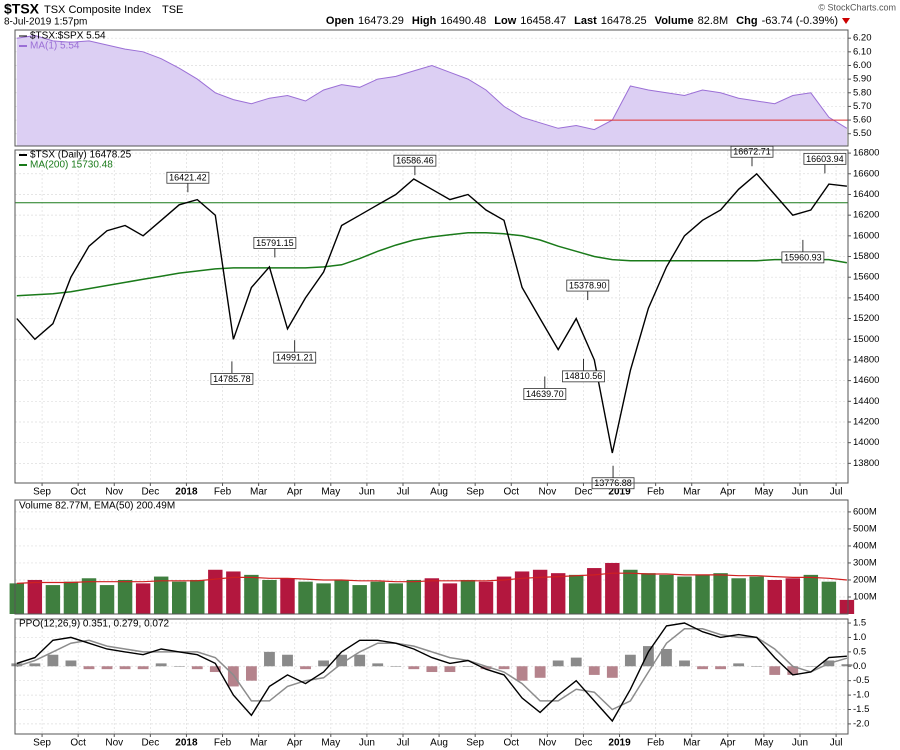  What do you see at coordinates (674, 21) in the screenshot?
I see `quote-label: Volume` at bounding box center [674, 21].